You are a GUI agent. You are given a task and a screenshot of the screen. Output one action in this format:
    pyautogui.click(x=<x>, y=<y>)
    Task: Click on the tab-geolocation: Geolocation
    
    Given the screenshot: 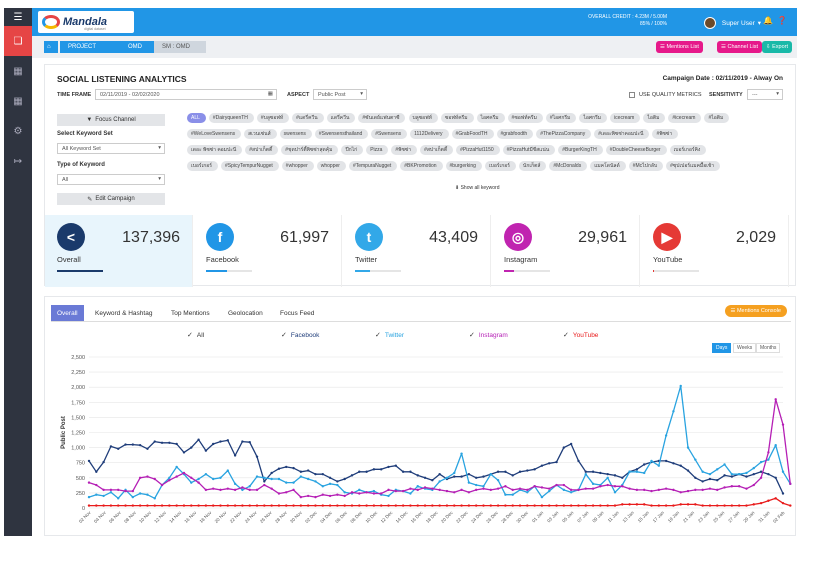 What is the action you would take?
    pyautogui.click(x=245, y=313)
    